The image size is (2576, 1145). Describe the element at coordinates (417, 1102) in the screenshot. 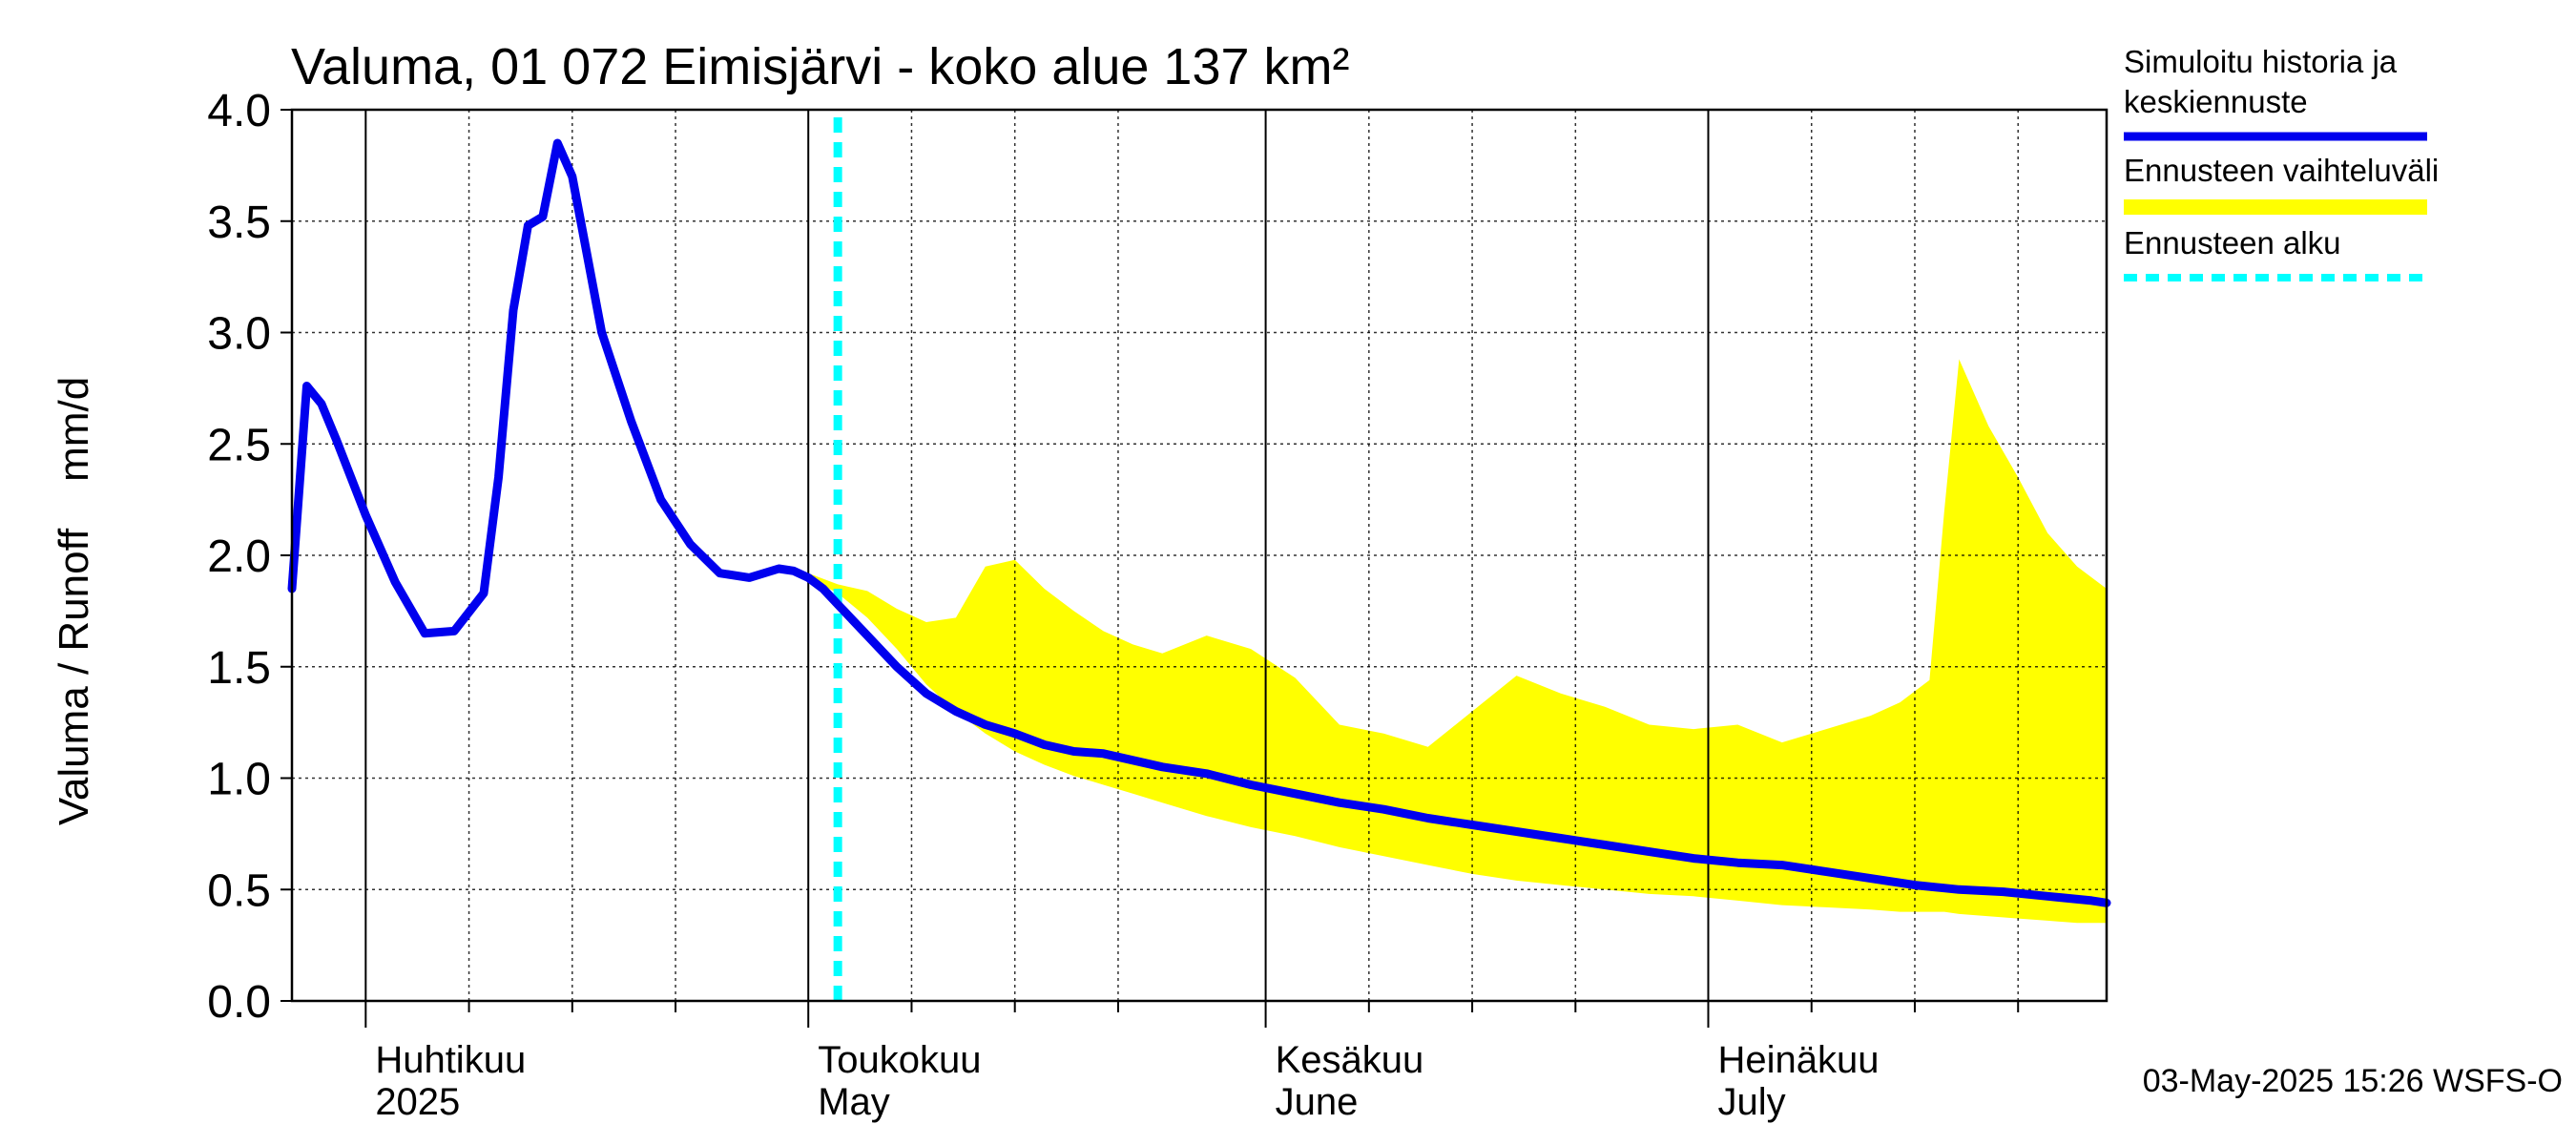

I see `month-label-en: 2025` at that location.